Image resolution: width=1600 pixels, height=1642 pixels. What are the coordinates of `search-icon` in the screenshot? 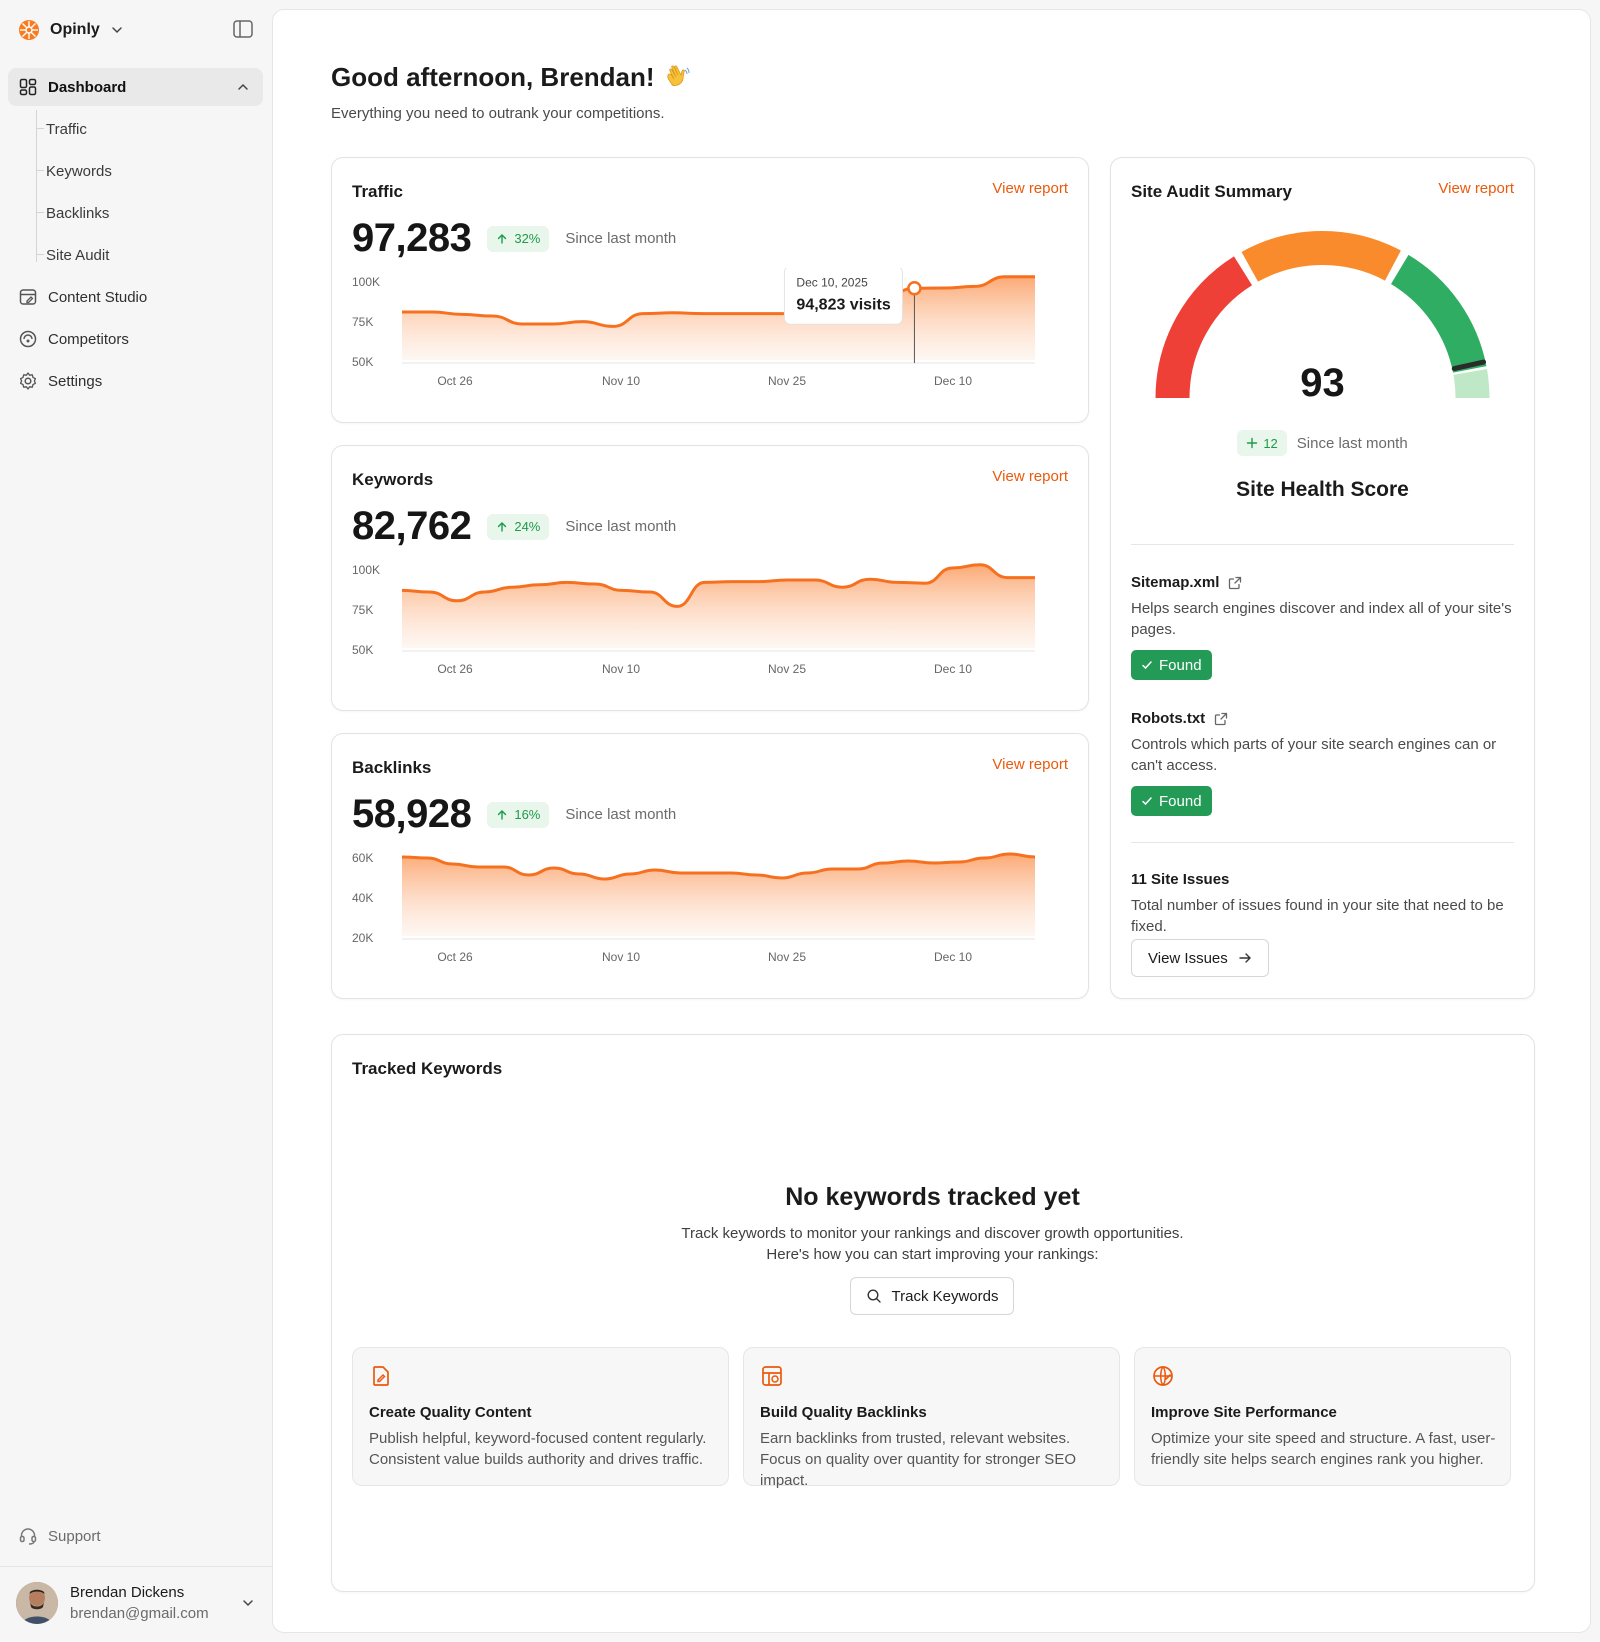 It's located at (873, 1296).